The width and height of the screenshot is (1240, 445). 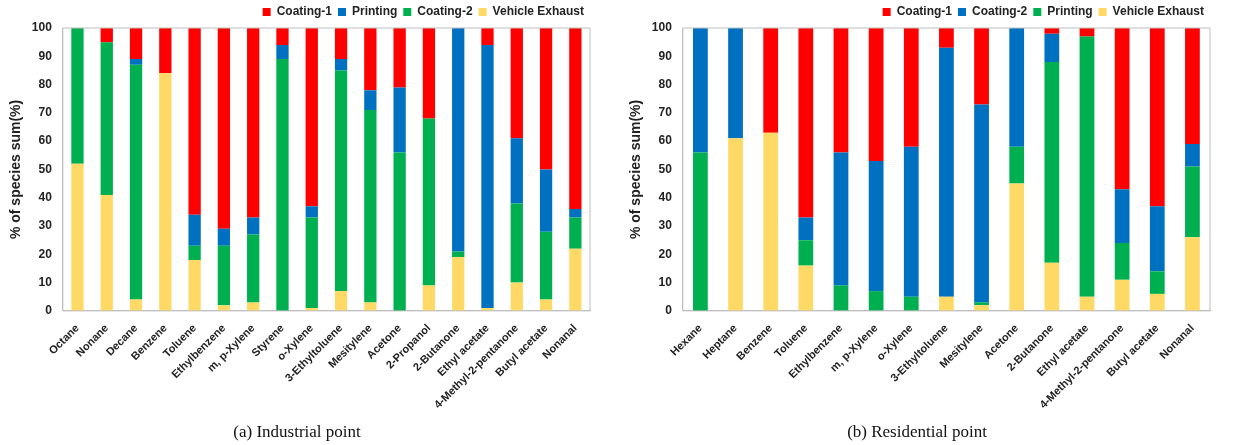 What do you see at coordinates (15, 169) in the screenshot?
I see `y-axis-title: % of species sum(%)` at bounding box center [15, 169].